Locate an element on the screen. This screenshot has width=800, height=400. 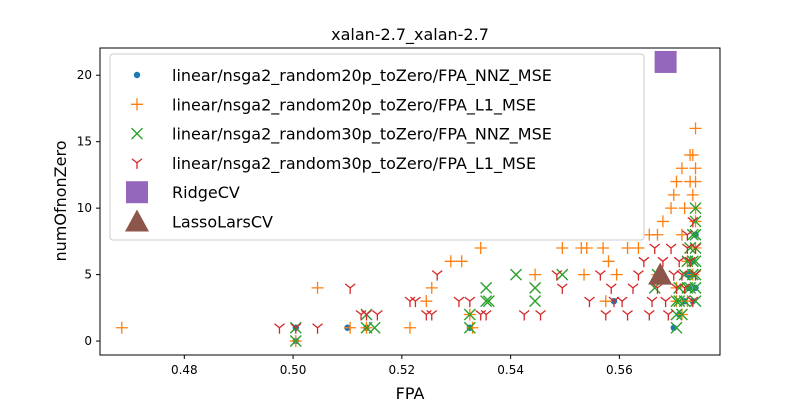
y-axis-label: numOfnonZero is located at coordinates (60, 201).